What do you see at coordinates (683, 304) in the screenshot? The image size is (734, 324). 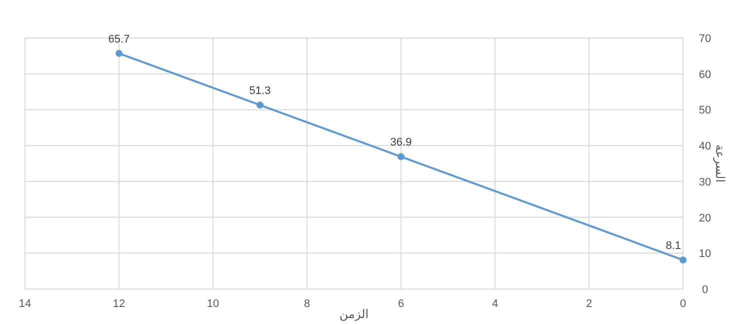 I see `x-tick-label: 0` at bounding box center [683, 304].